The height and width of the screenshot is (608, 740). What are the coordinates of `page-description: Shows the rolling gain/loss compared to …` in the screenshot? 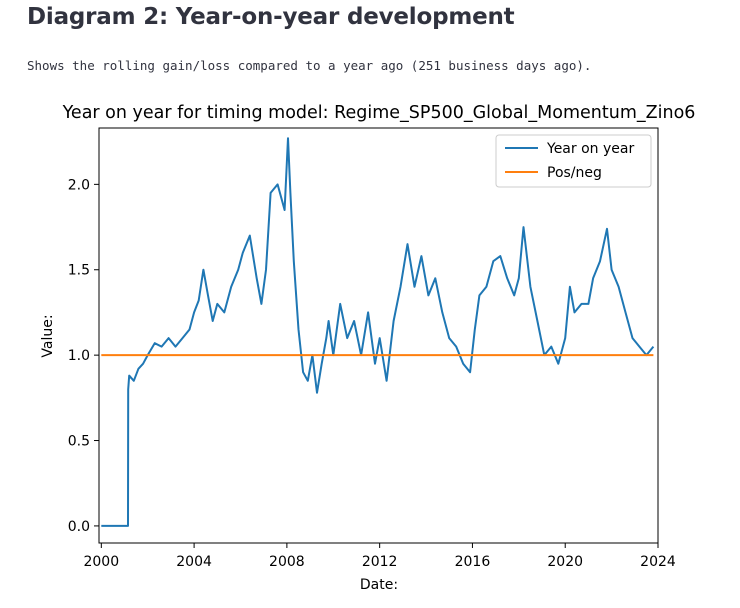 It's located at (309, 65).